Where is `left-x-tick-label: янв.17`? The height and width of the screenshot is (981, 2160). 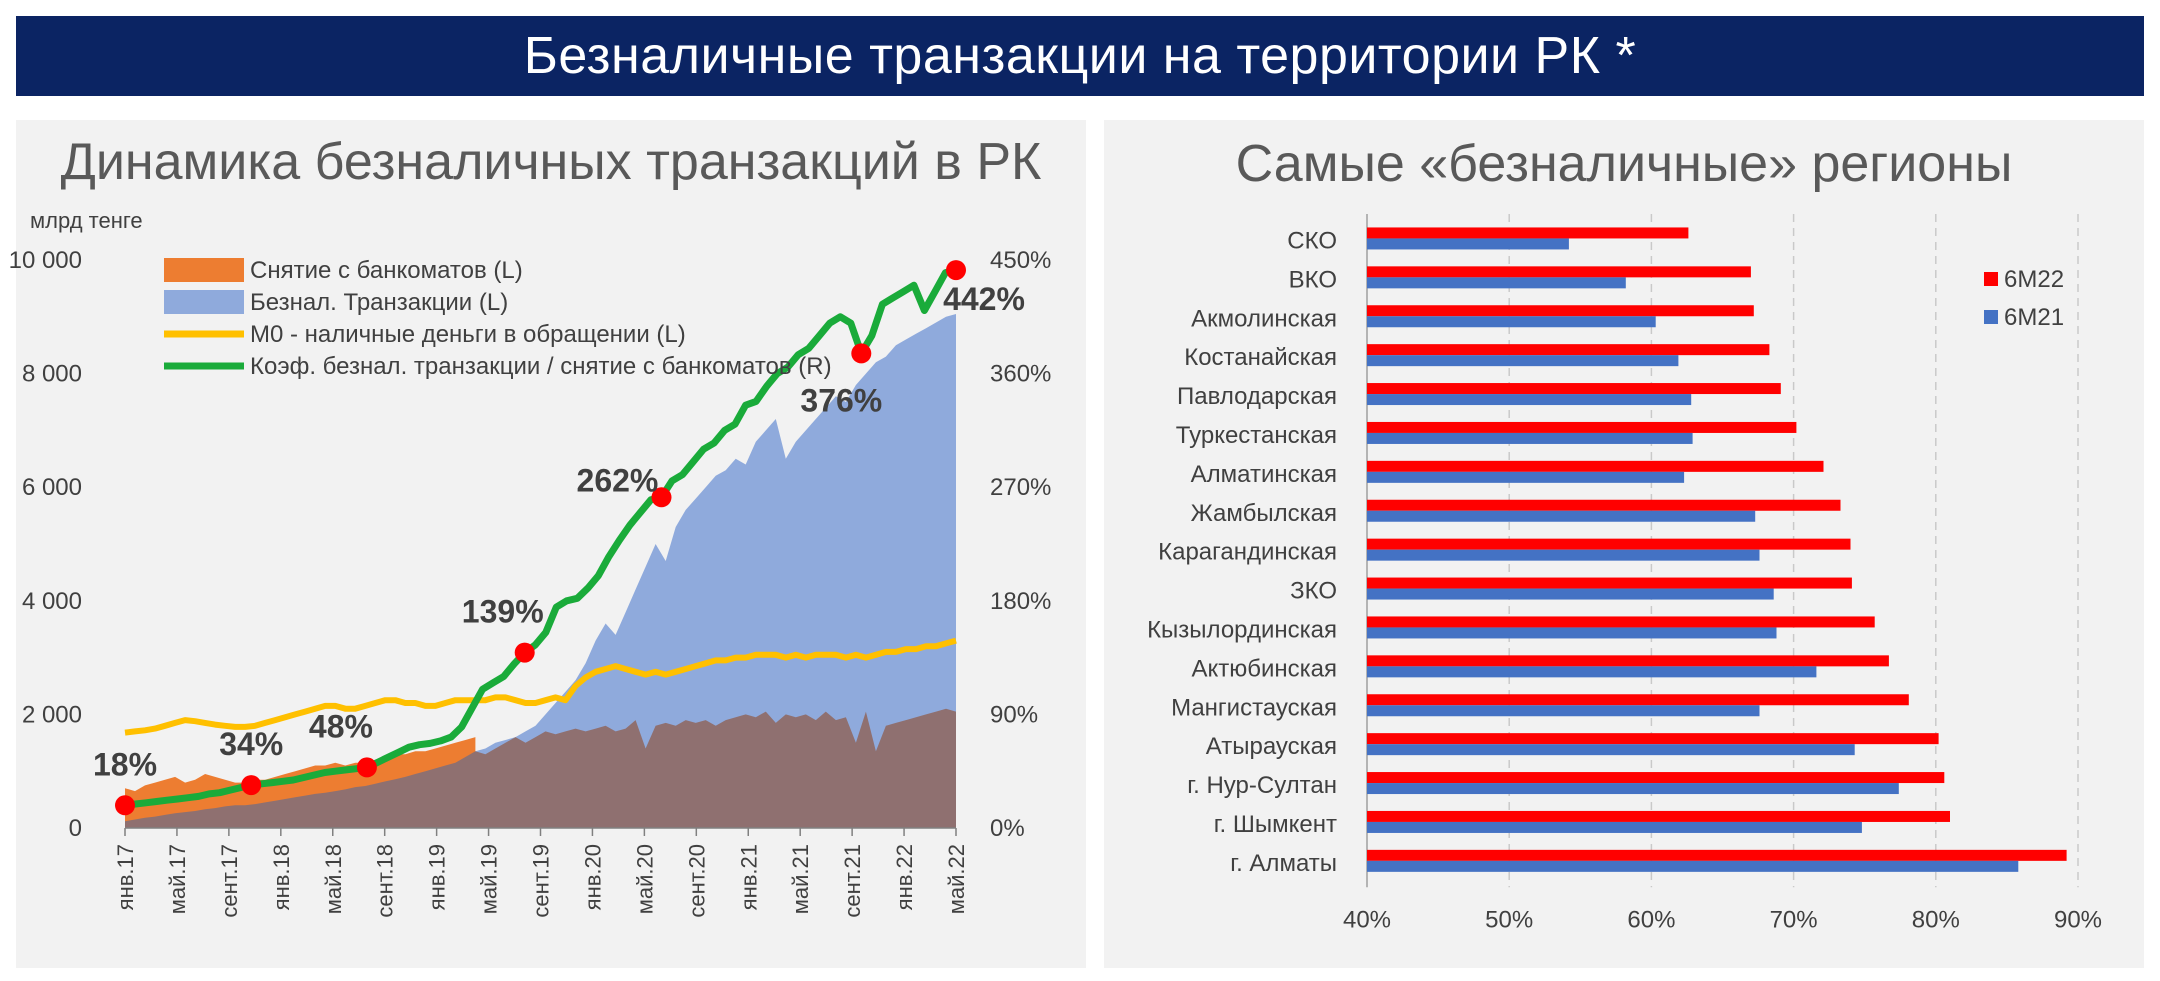 left-x-tick-label: янв.17 is located at coordinates (125, 877).